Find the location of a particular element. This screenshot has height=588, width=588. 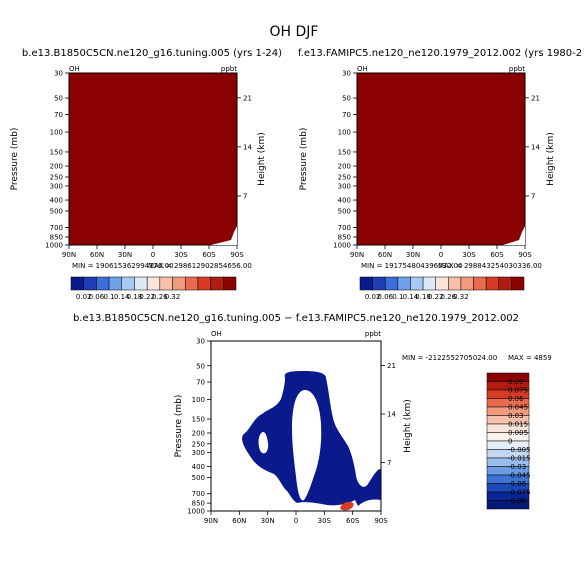

panel-2-colorbar: 0.020.06 0.1 0.140.180.220.260.32 is located at coordinates (442, 288).